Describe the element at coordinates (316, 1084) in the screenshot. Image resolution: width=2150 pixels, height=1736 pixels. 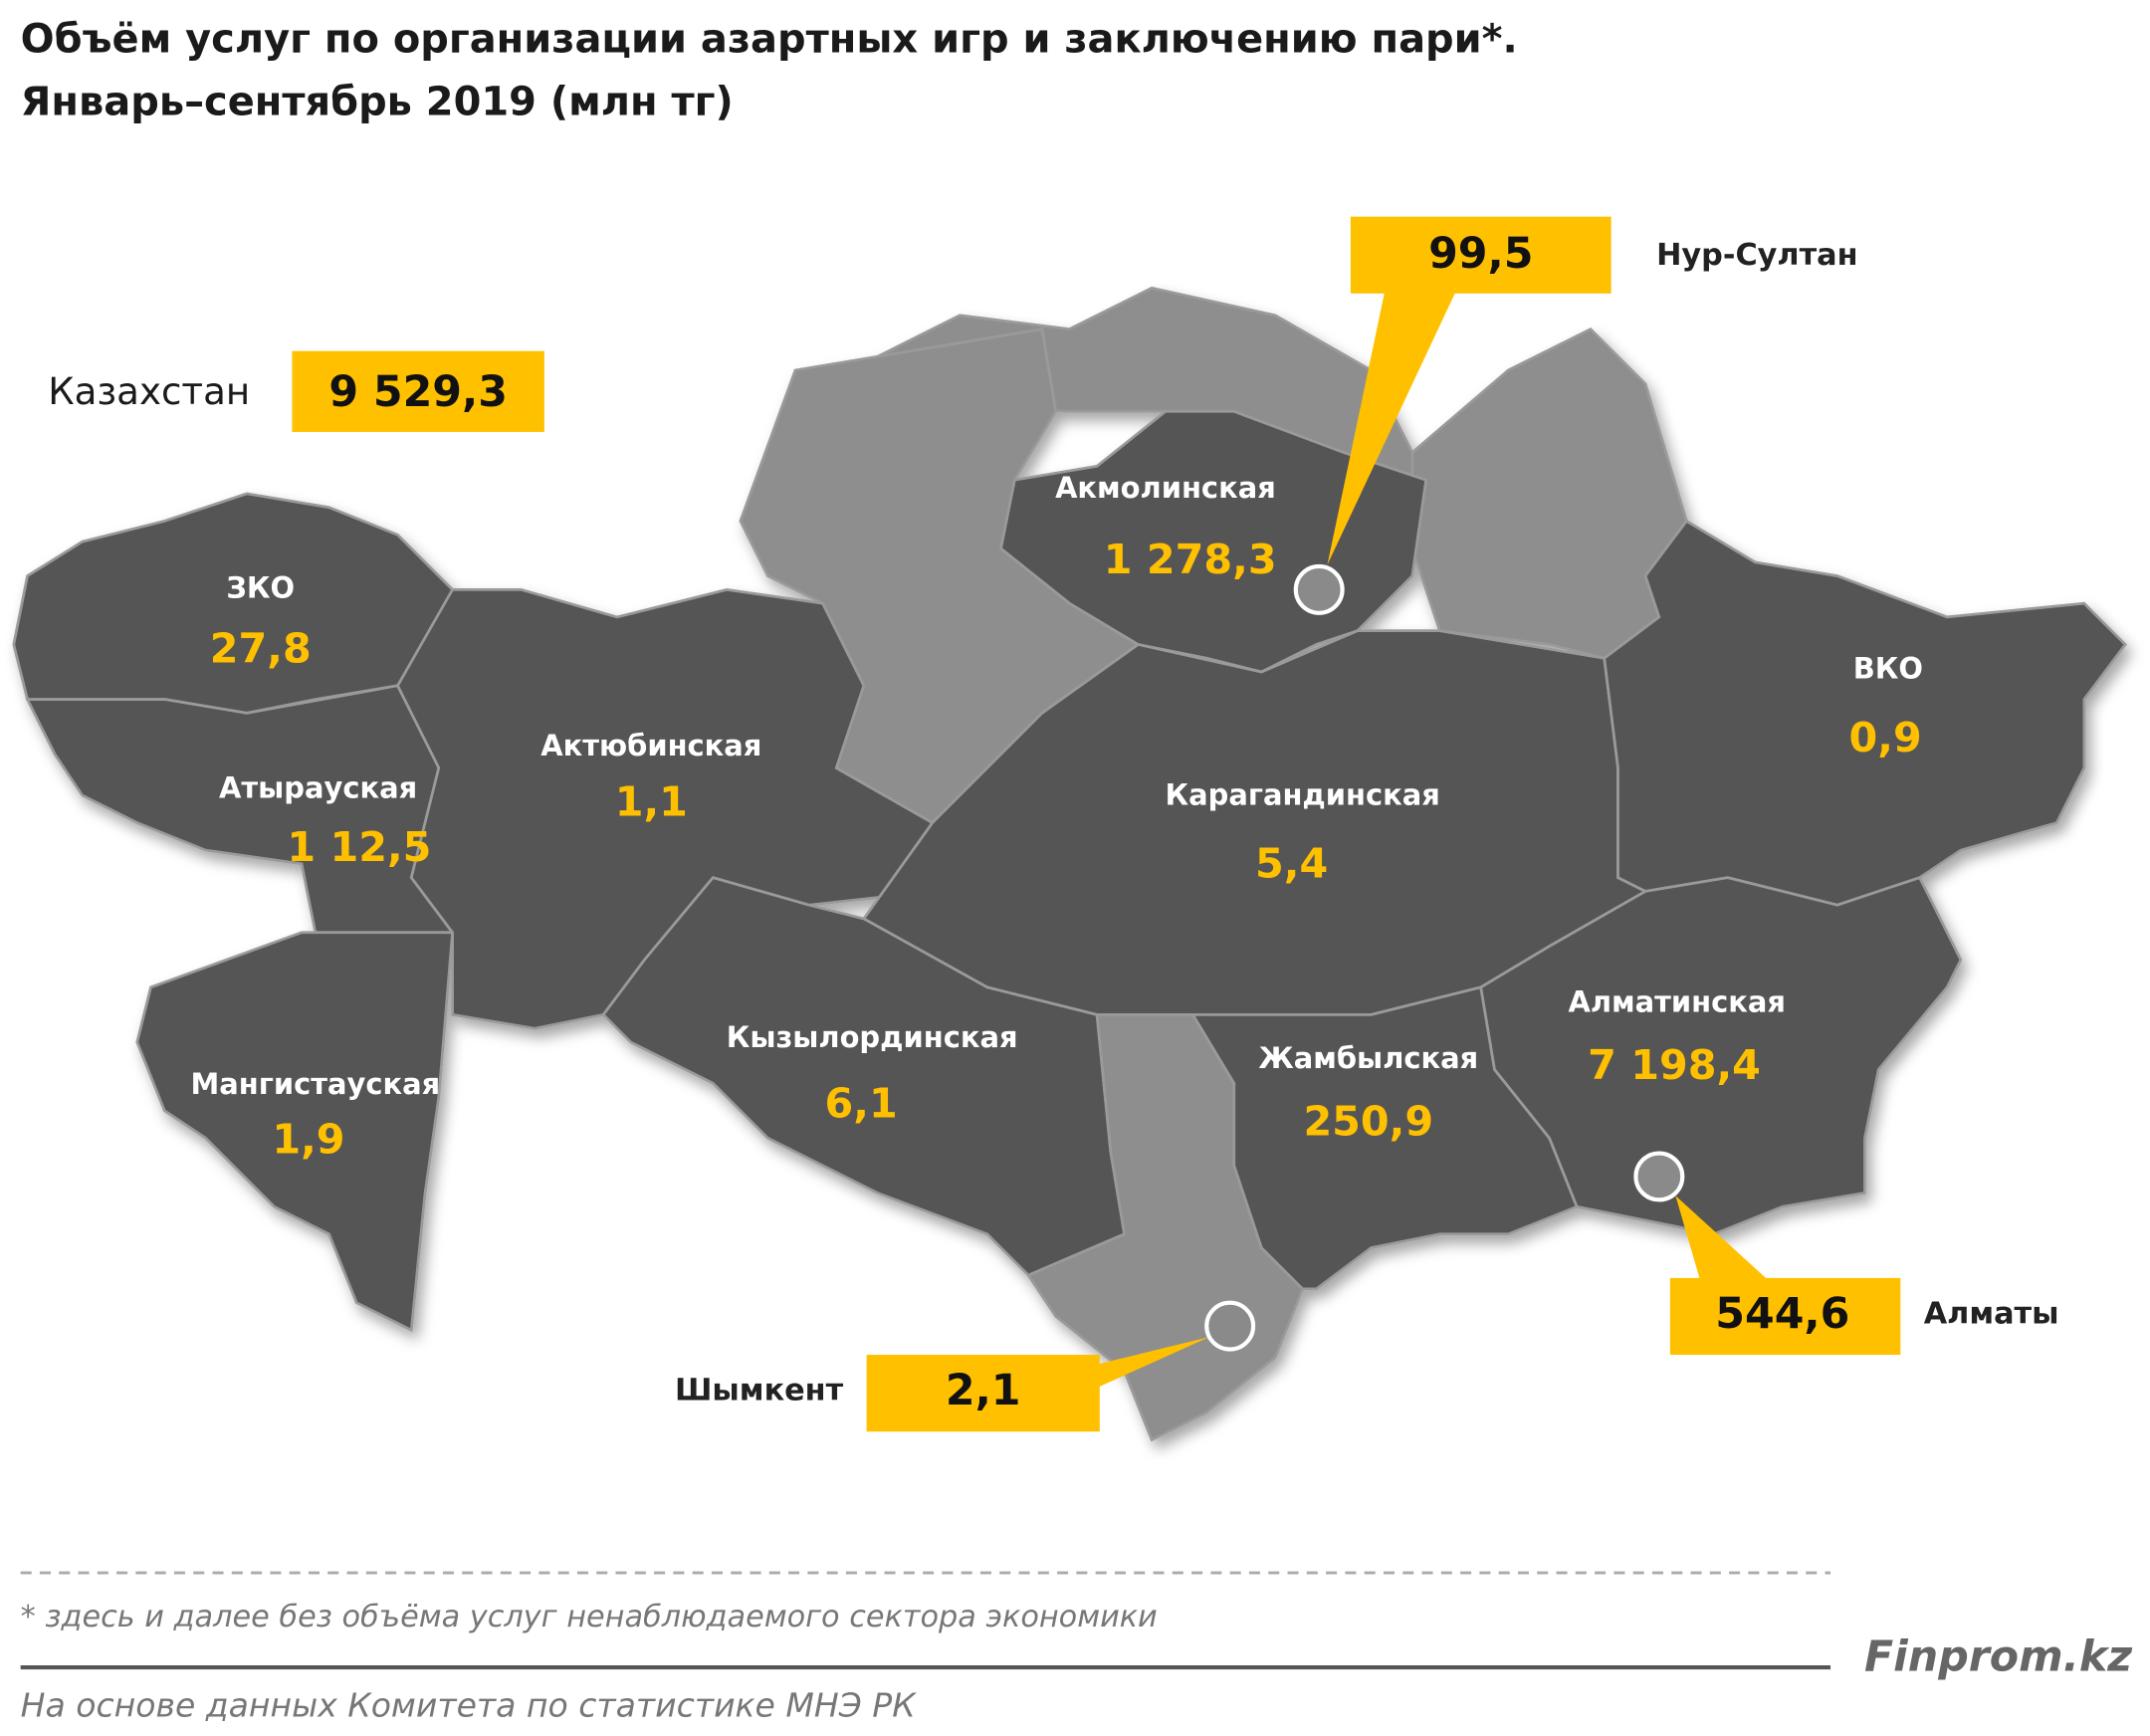
I see `region-name: Мангистауская` at that location.